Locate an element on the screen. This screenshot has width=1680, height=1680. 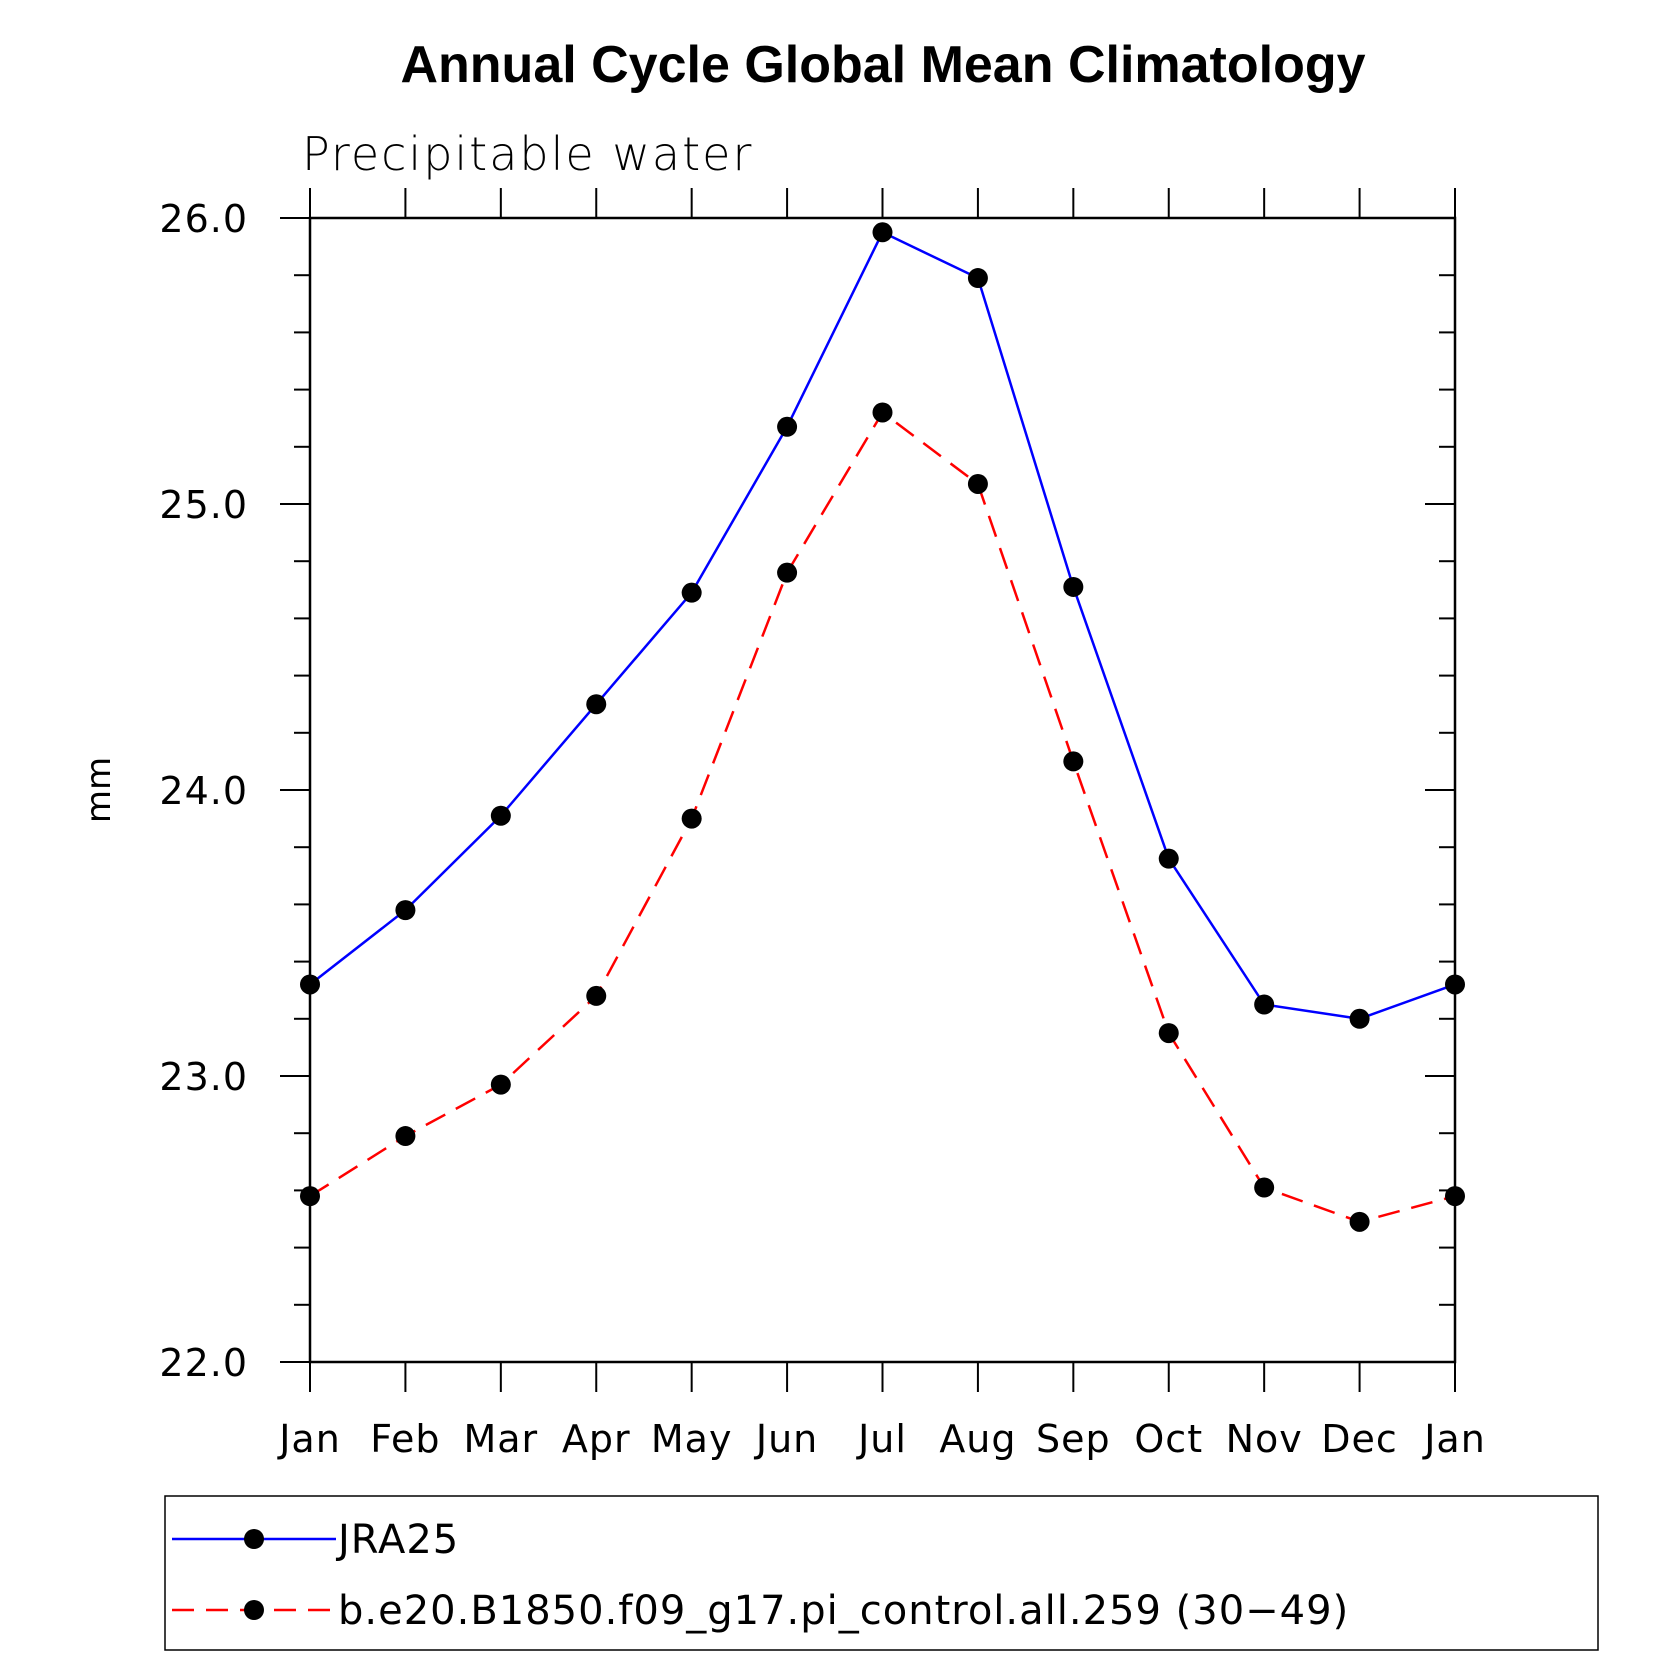
x-tick-label: Jun is located at coordinates (786, 1439).